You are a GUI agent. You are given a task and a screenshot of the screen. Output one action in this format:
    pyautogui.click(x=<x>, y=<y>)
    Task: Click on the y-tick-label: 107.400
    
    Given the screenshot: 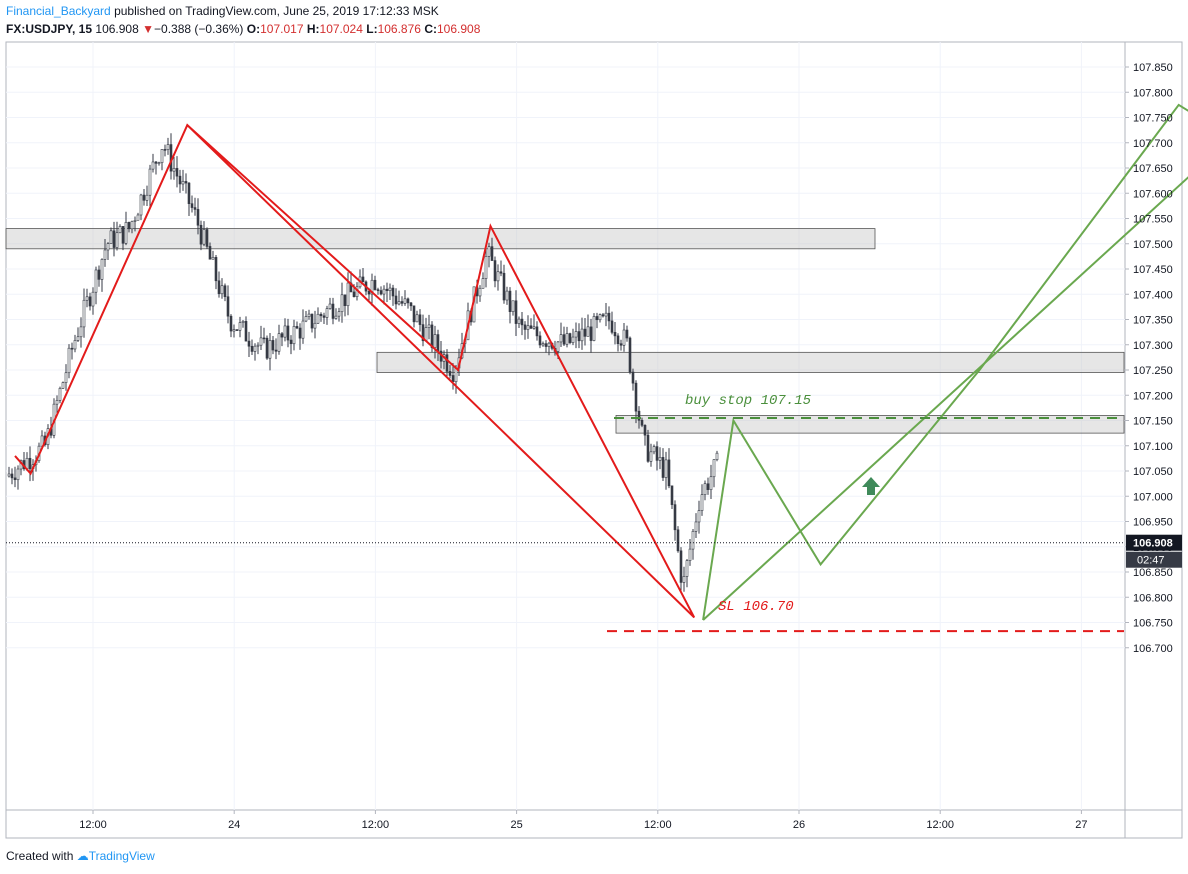 What is the action you would take?
    pyautogui.click(x=1153, y=295)
    